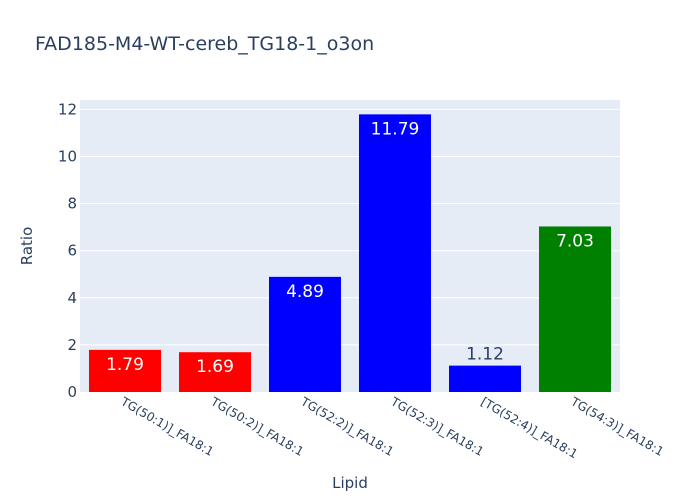  I want to click on x-tick-label: TG(50:1)]_FA18:1, so click(167, 426).